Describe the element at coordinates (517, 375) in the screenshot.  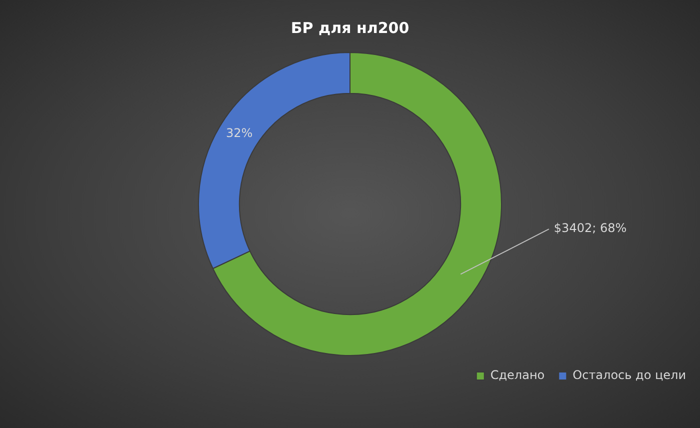
I see `legend-label: Сделано` at that location.